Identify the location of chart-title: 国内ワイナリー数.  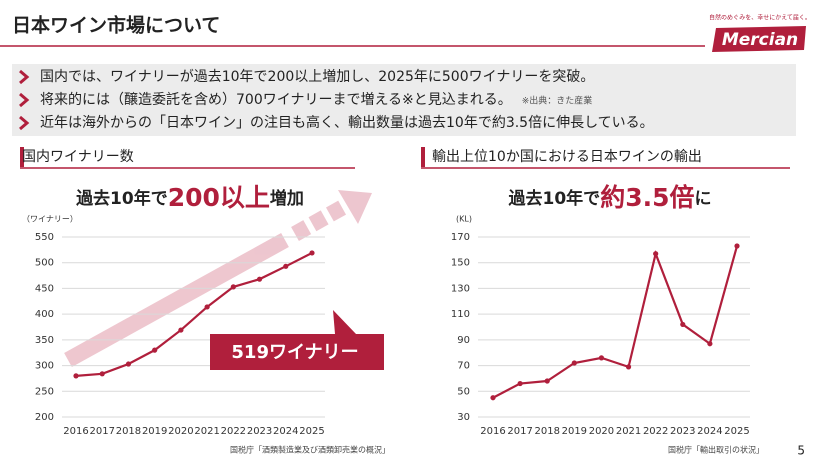
(78, 157).